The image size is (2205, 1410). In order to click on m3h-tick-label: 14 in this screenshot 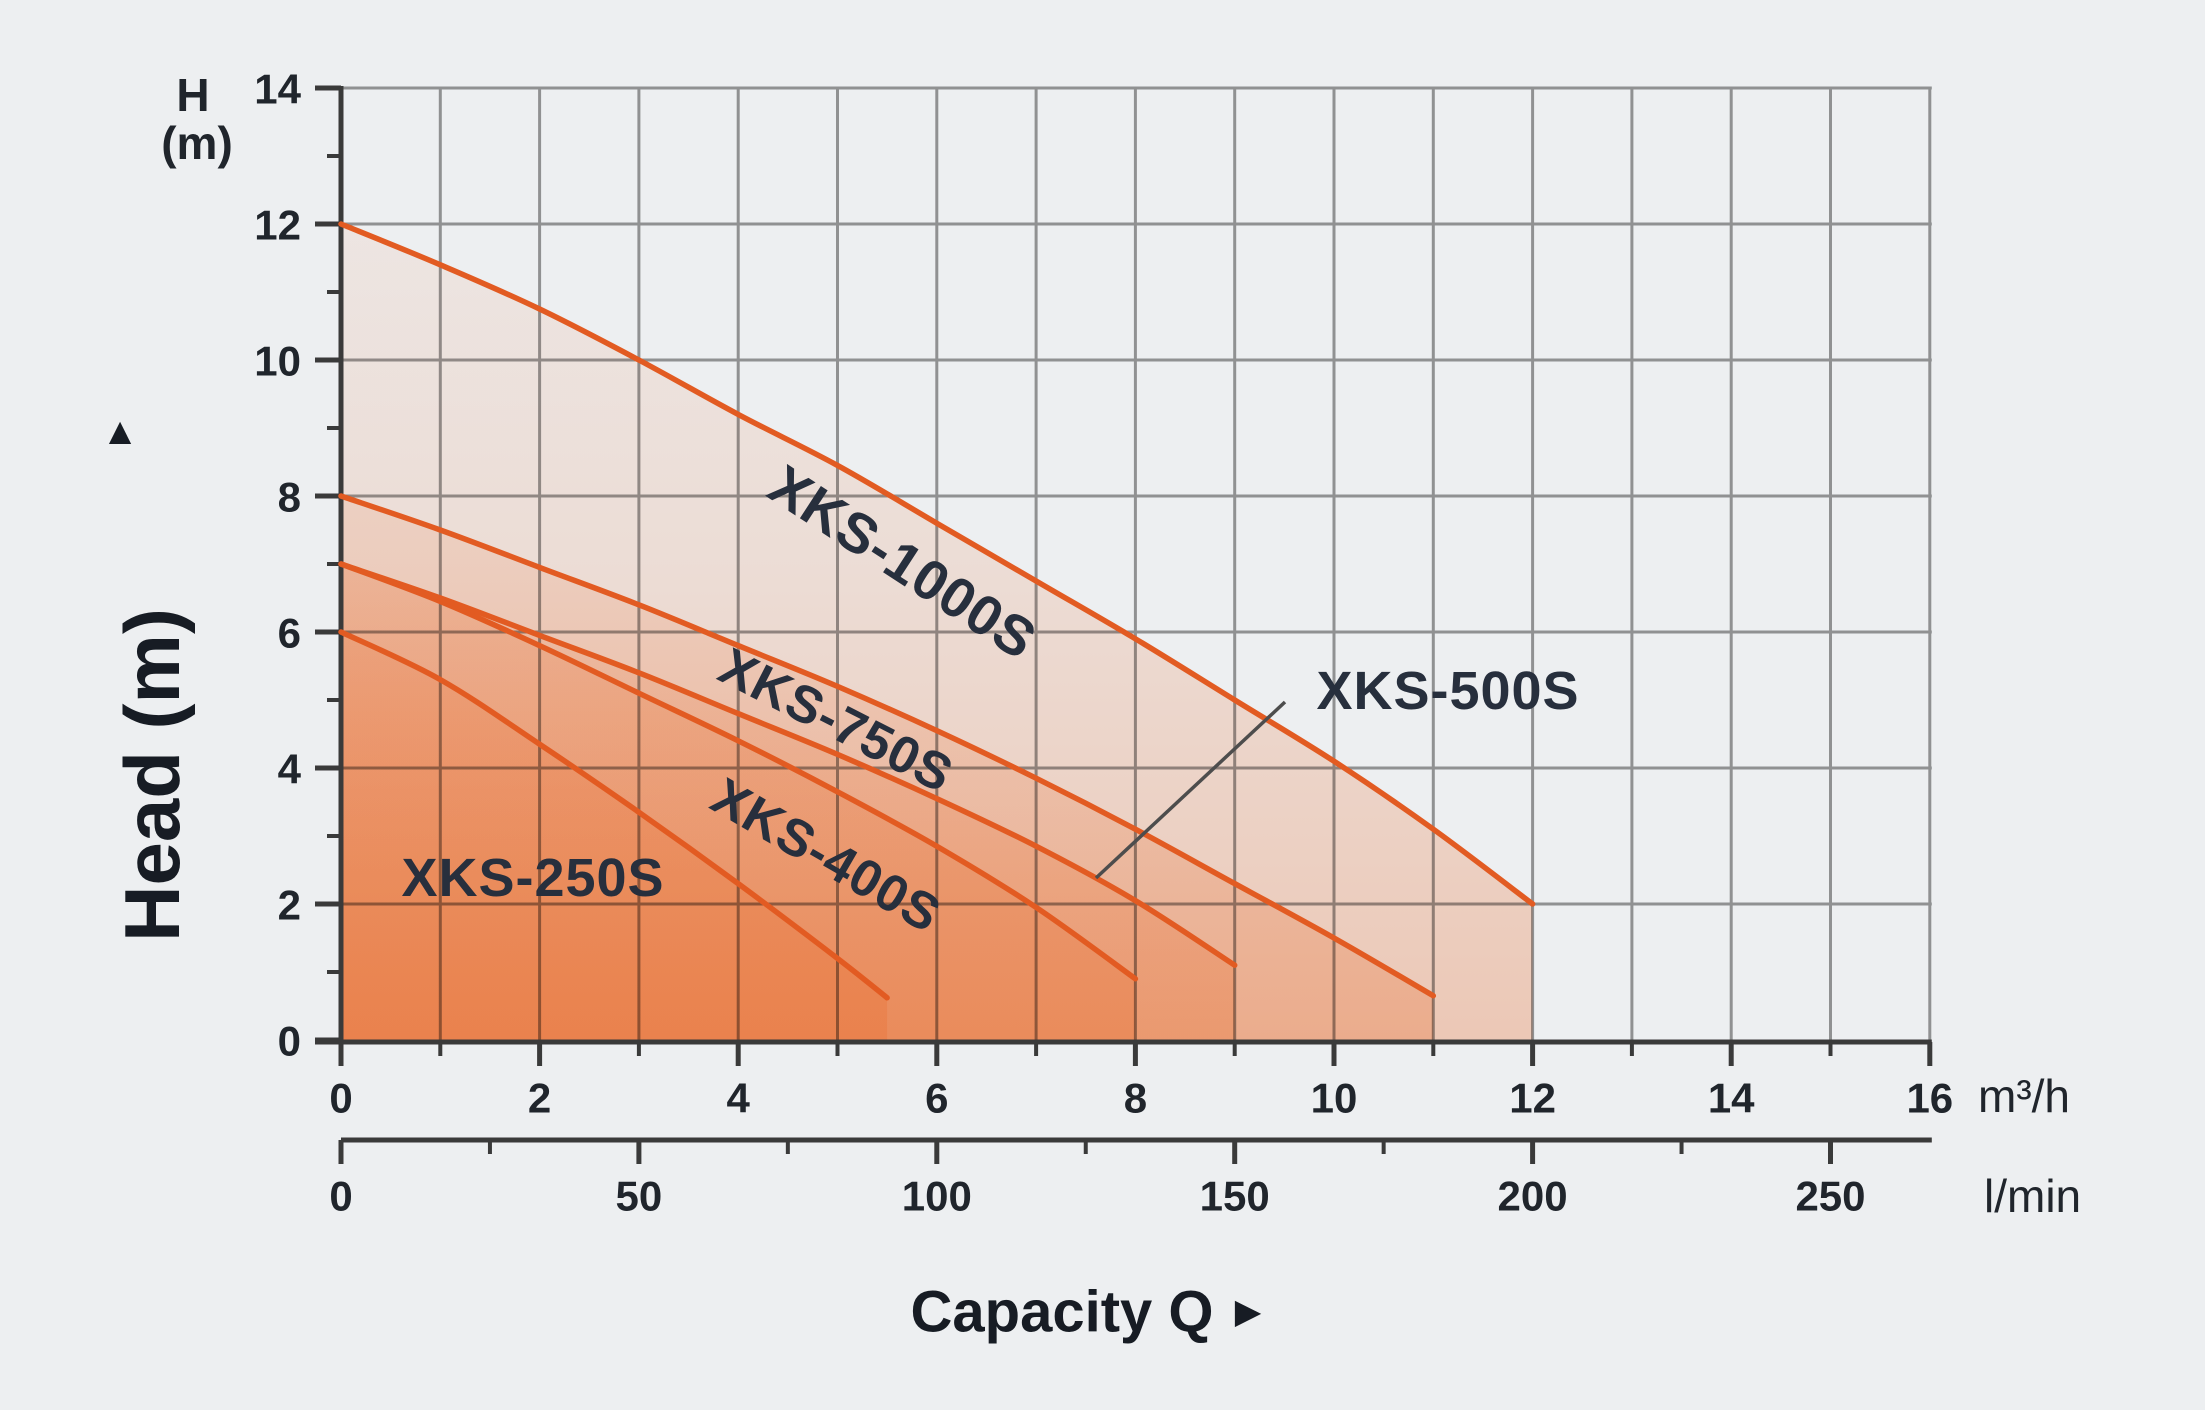, I will do `click(1731, 1098)`.